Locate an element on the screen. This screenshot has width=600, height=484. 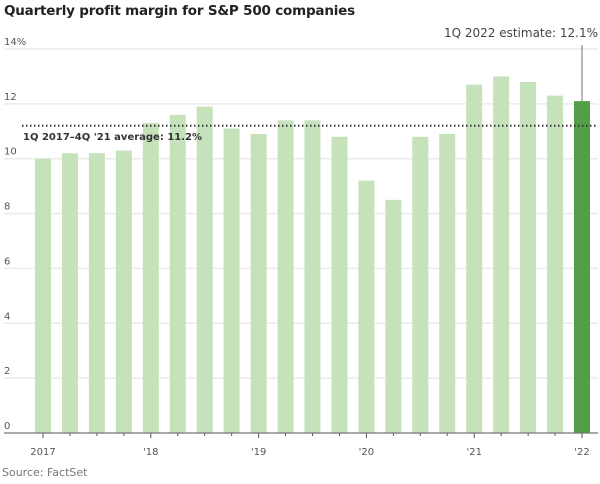
bar-1Q21 is located at coordinates (474, 259).